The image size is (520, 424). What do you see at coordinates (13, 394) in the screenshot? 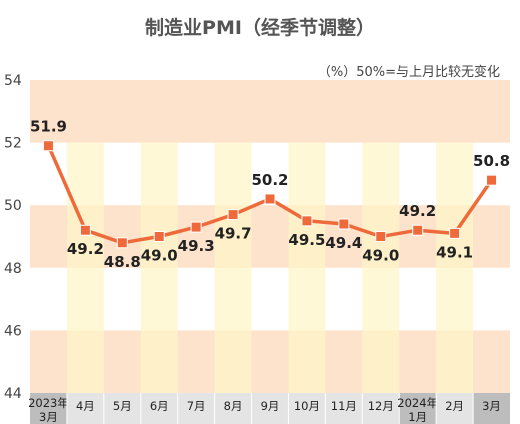
I see `y-tick-label-44: 44` at bounding box center [13, 394].